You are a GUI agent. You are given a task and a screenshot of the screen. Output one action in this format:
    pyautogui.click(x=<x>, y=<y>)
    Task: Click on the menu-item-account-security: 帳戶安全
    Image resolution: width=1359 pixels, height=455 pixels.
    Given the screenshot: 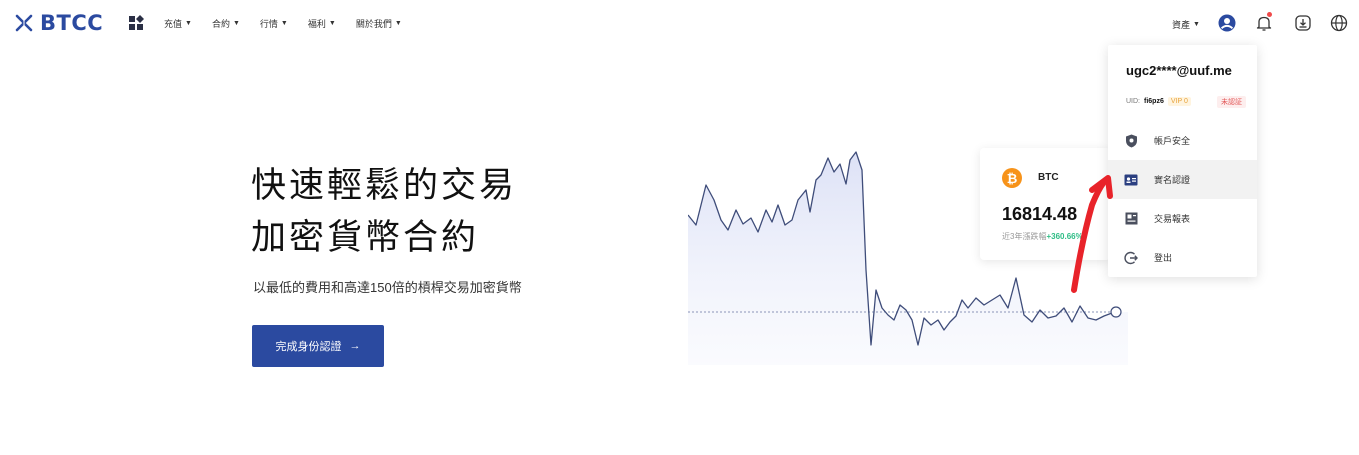 What is the action you would take?
    pyautogui.click(x=1182, y=140)
    